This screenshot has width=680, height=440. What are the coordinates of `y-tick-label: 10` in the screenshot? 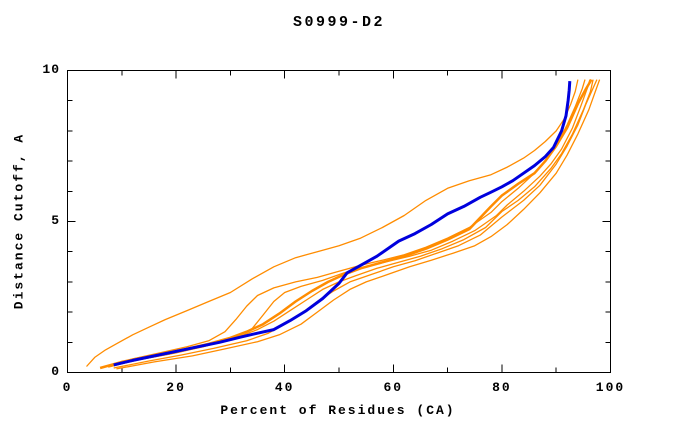 It's located at (51, 69).